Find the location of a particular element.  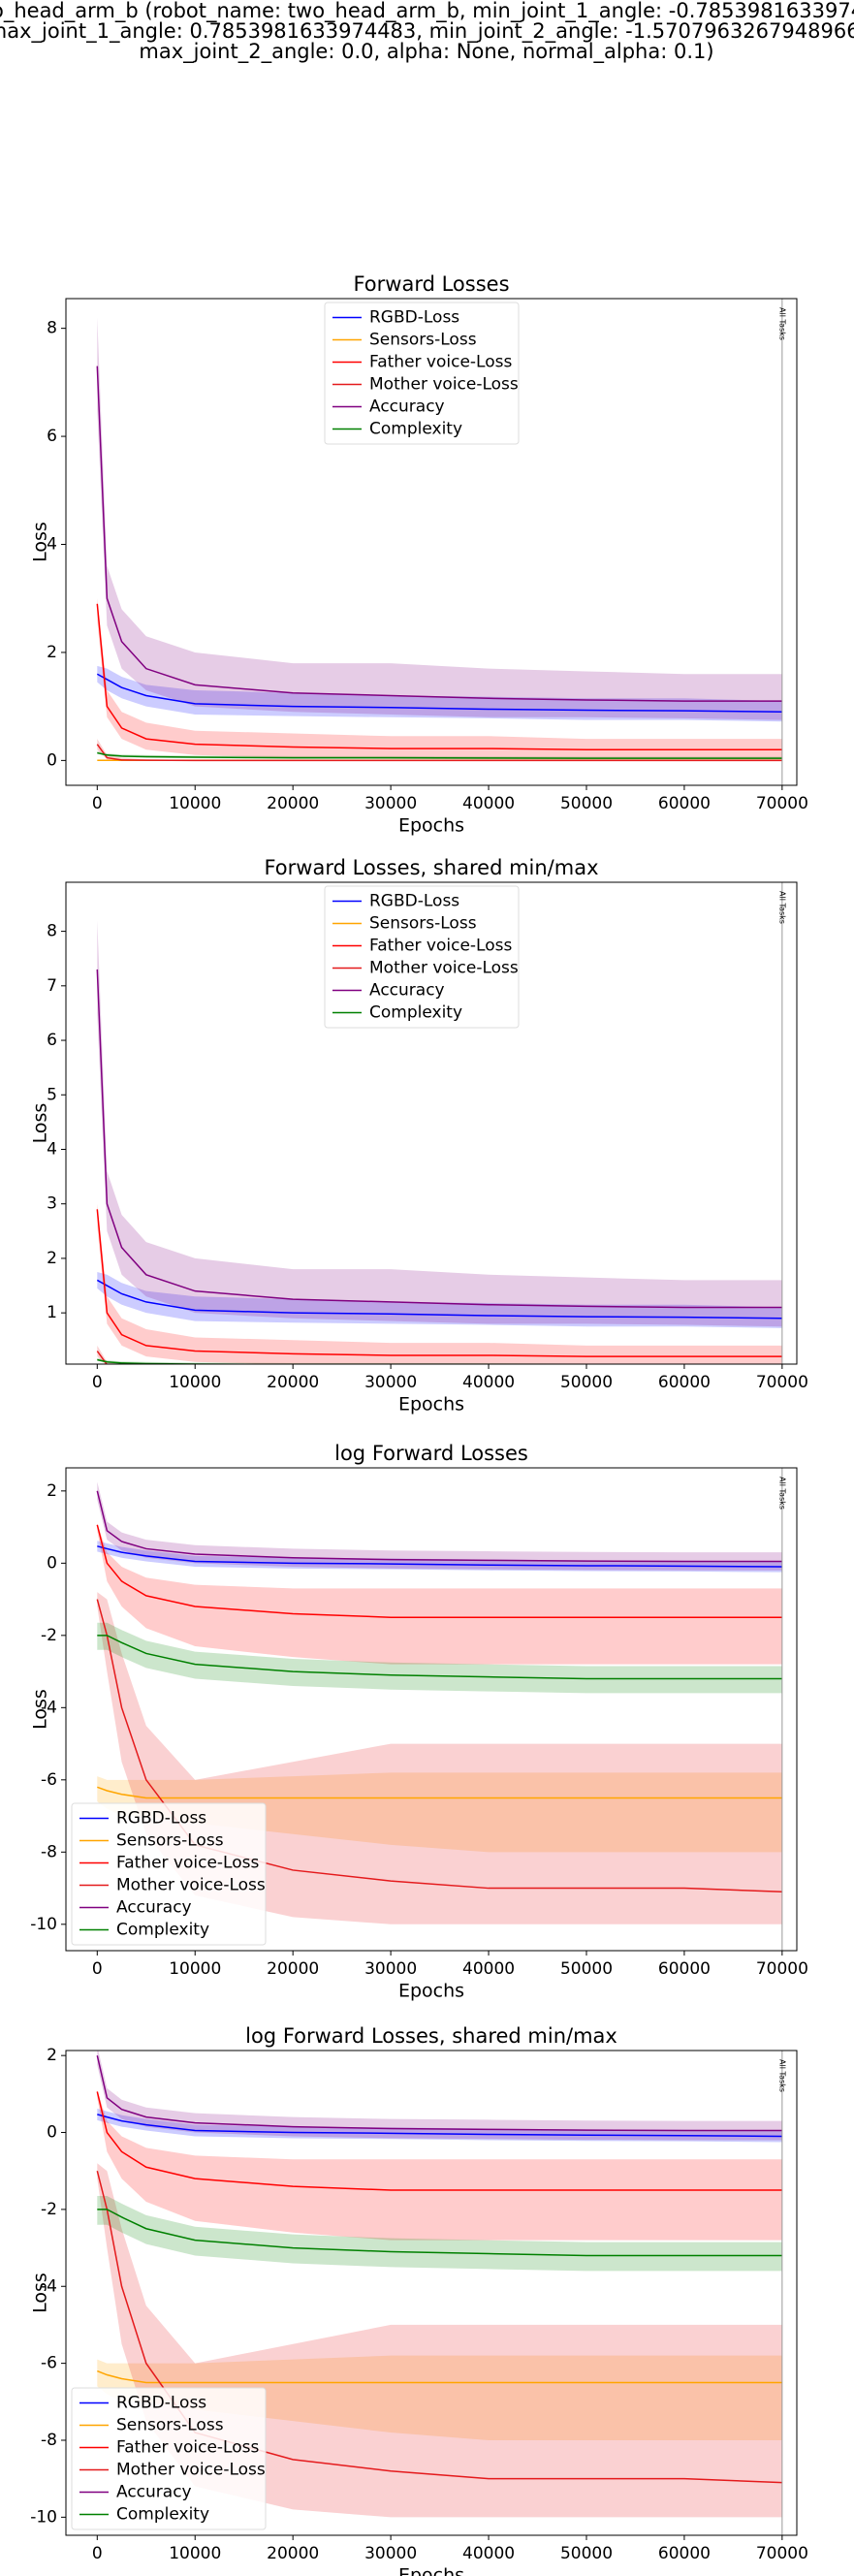

y-tick-label: 5 is located at coordinates (52, 1094).